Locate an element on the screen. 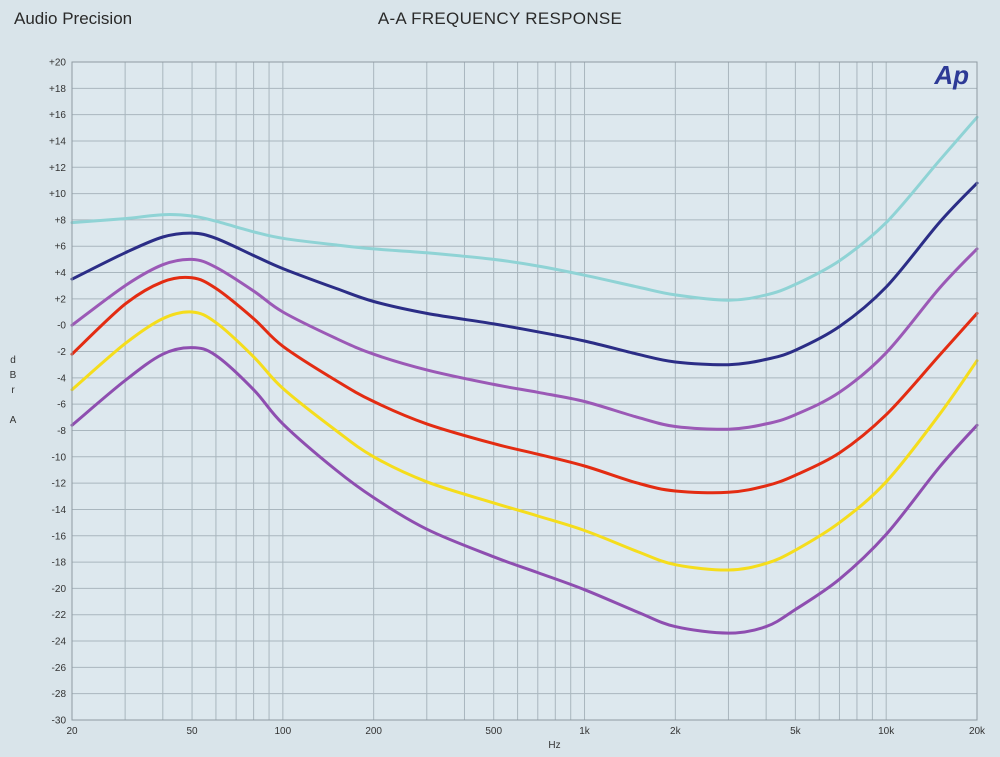 The image size is (1000, 757). y-axis-label-char: r is located at coordinates (13, 390).